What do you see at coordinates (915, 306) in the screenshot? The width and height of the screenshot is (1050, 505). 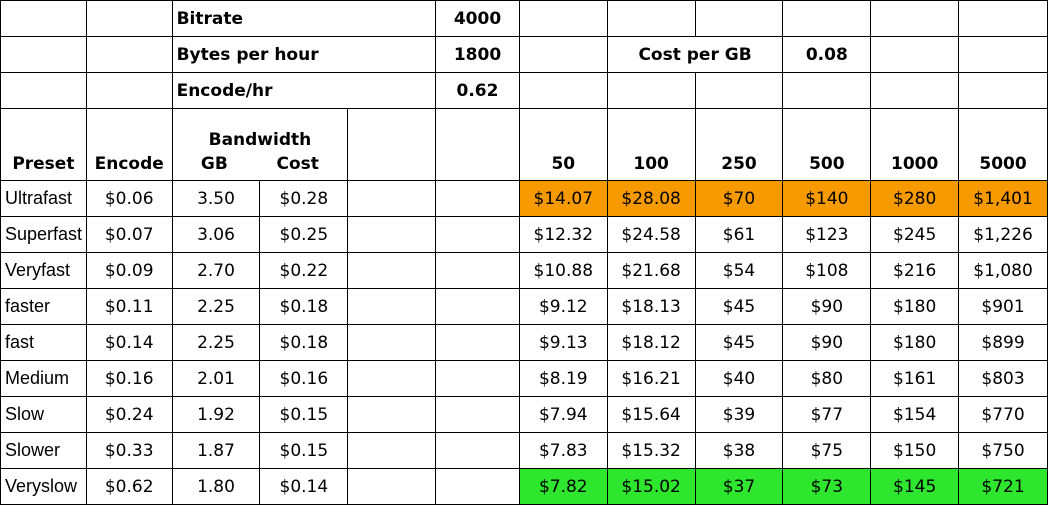 I see `total-cost-cell: $180` at bounding box center [915, 306].